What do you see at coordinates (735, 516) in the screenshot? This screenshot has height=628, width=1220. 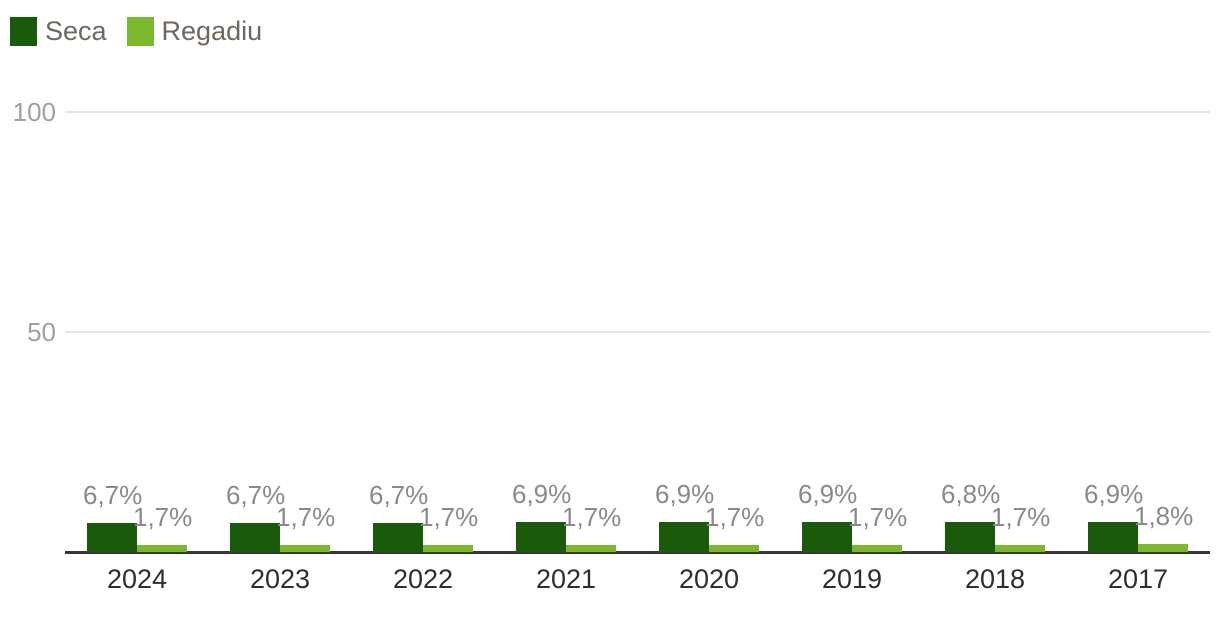 I see `value-label-regadiu-2020: 1,7%` at bounding box center [735, 516].